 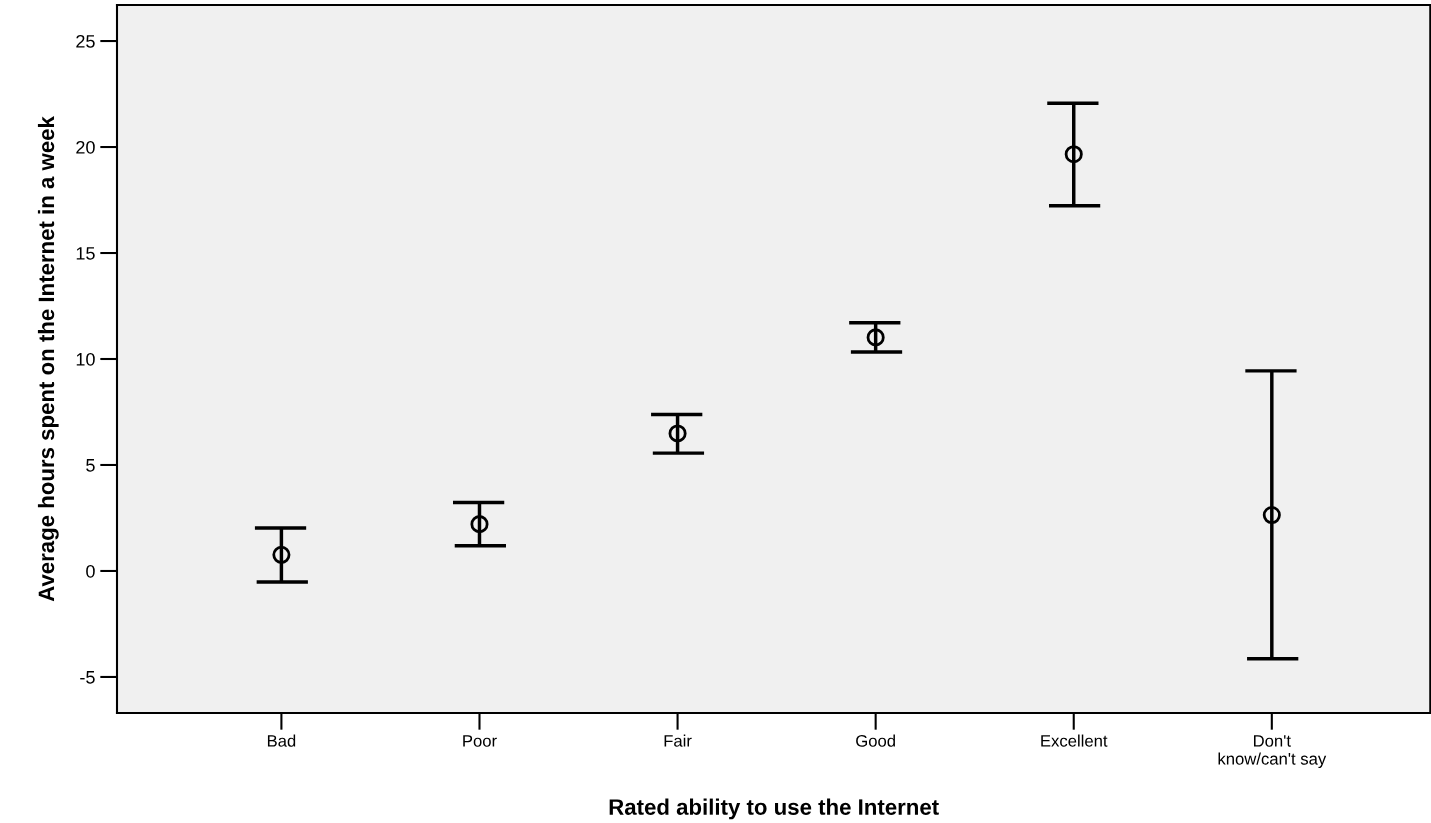 What do you see at coordinates (85, 359) in the screenshot?
I see `y-tick-label: 10` at bounding box center [85, 359].